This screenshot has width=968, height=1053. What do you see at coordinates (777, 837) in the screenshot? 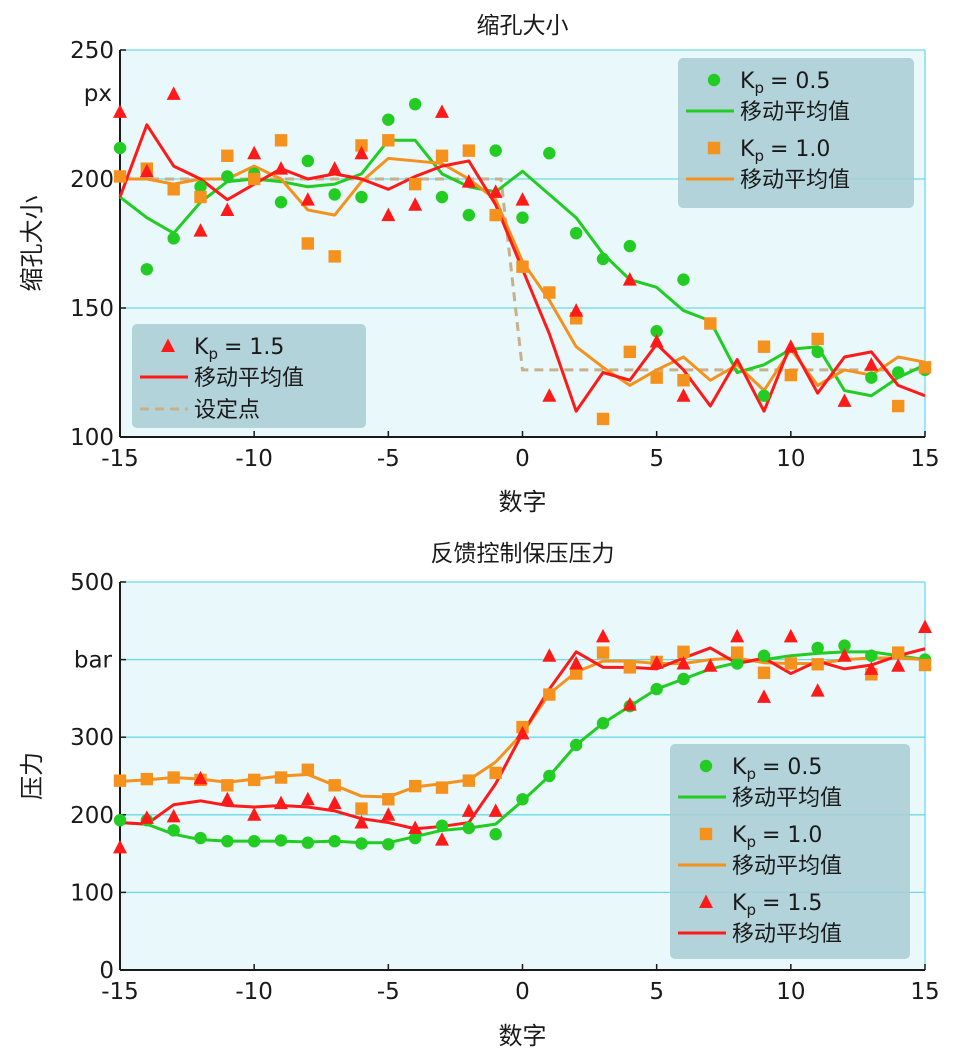
I see `legend-label: Kp = 1.0` at bounding box center [777, 837].